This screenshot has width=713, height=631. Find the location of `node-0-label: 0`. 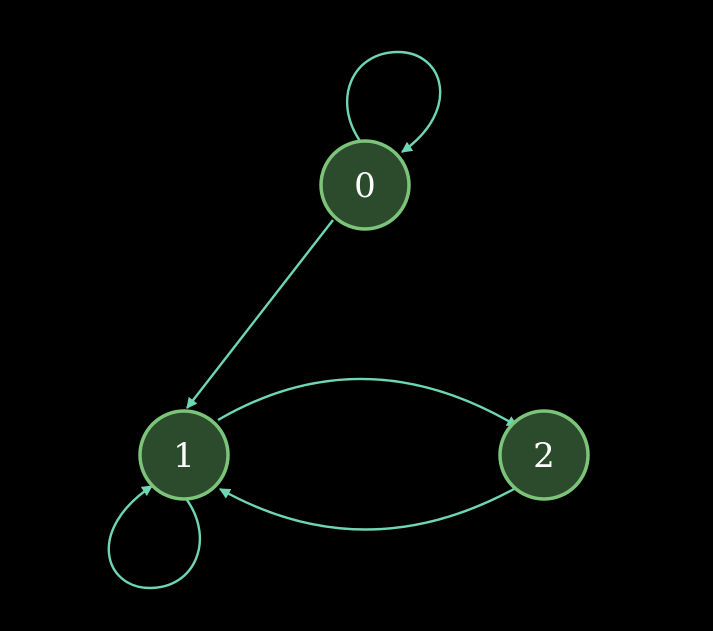

node-0-label: 0 is located at coordinates (365, 186).